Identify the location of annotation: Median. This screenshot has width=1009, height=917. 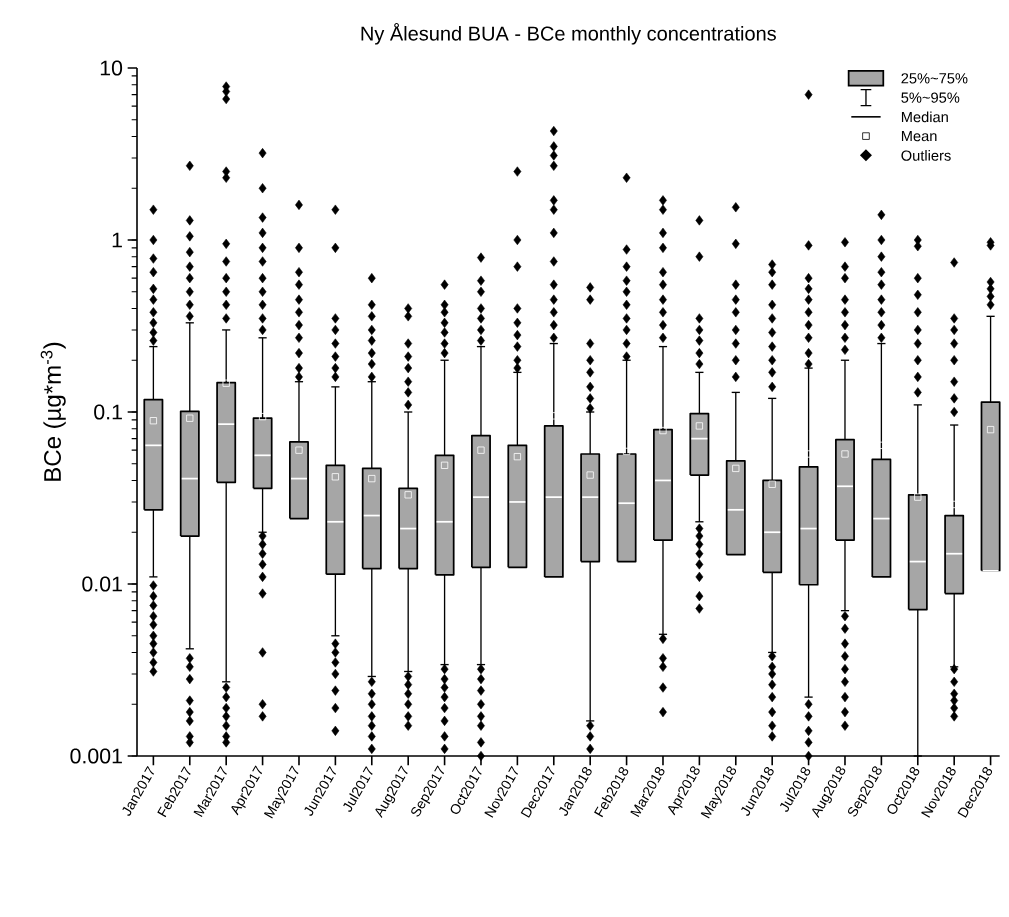
(924, 117).